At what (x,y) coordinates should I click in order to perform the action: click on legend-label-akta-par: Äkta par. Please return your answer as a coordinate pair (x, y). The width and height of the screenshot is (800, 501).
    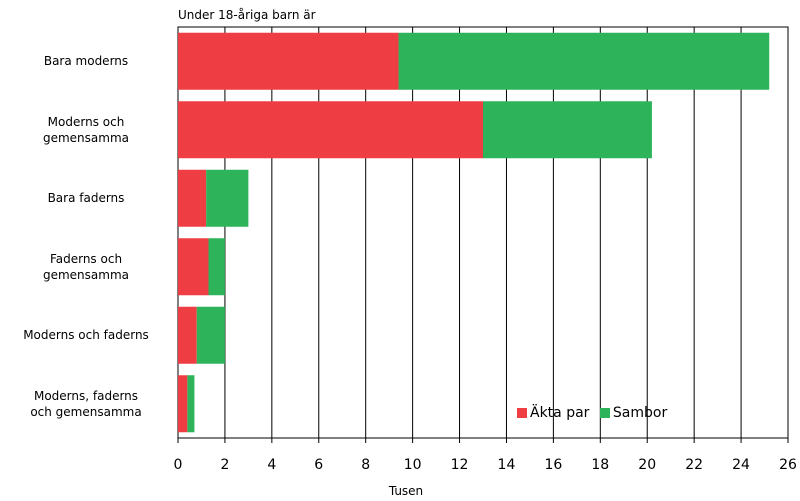
    Looking at the image, I should click on (560, 413).